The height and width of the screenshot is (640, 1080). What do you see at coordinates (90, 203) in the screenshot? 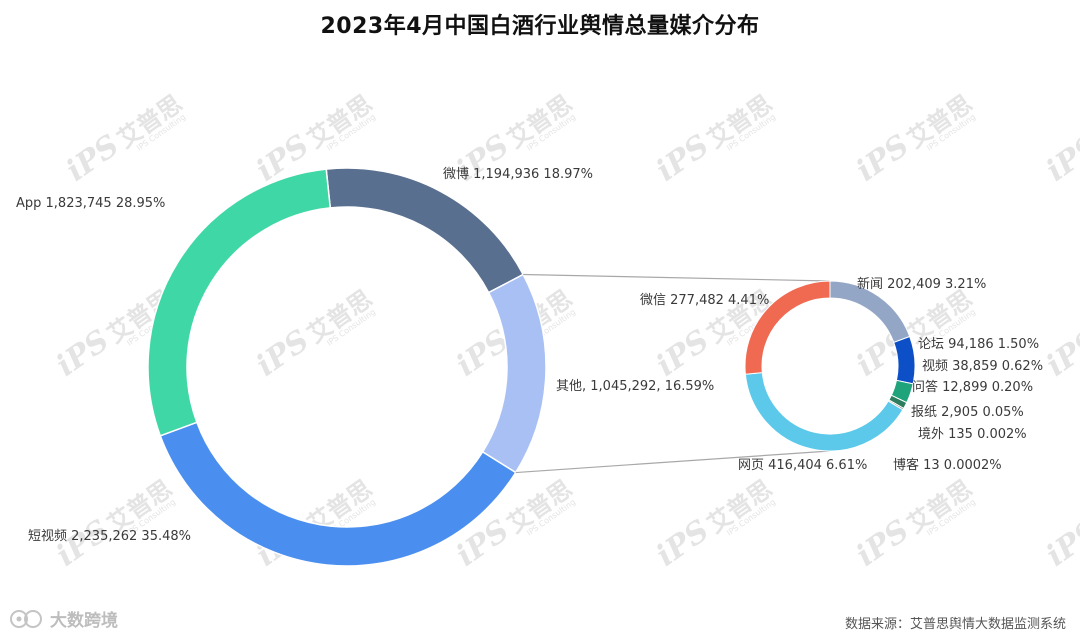
I see `label-app: App 1,823,745 28.95%` at bounding box center [90, 203].